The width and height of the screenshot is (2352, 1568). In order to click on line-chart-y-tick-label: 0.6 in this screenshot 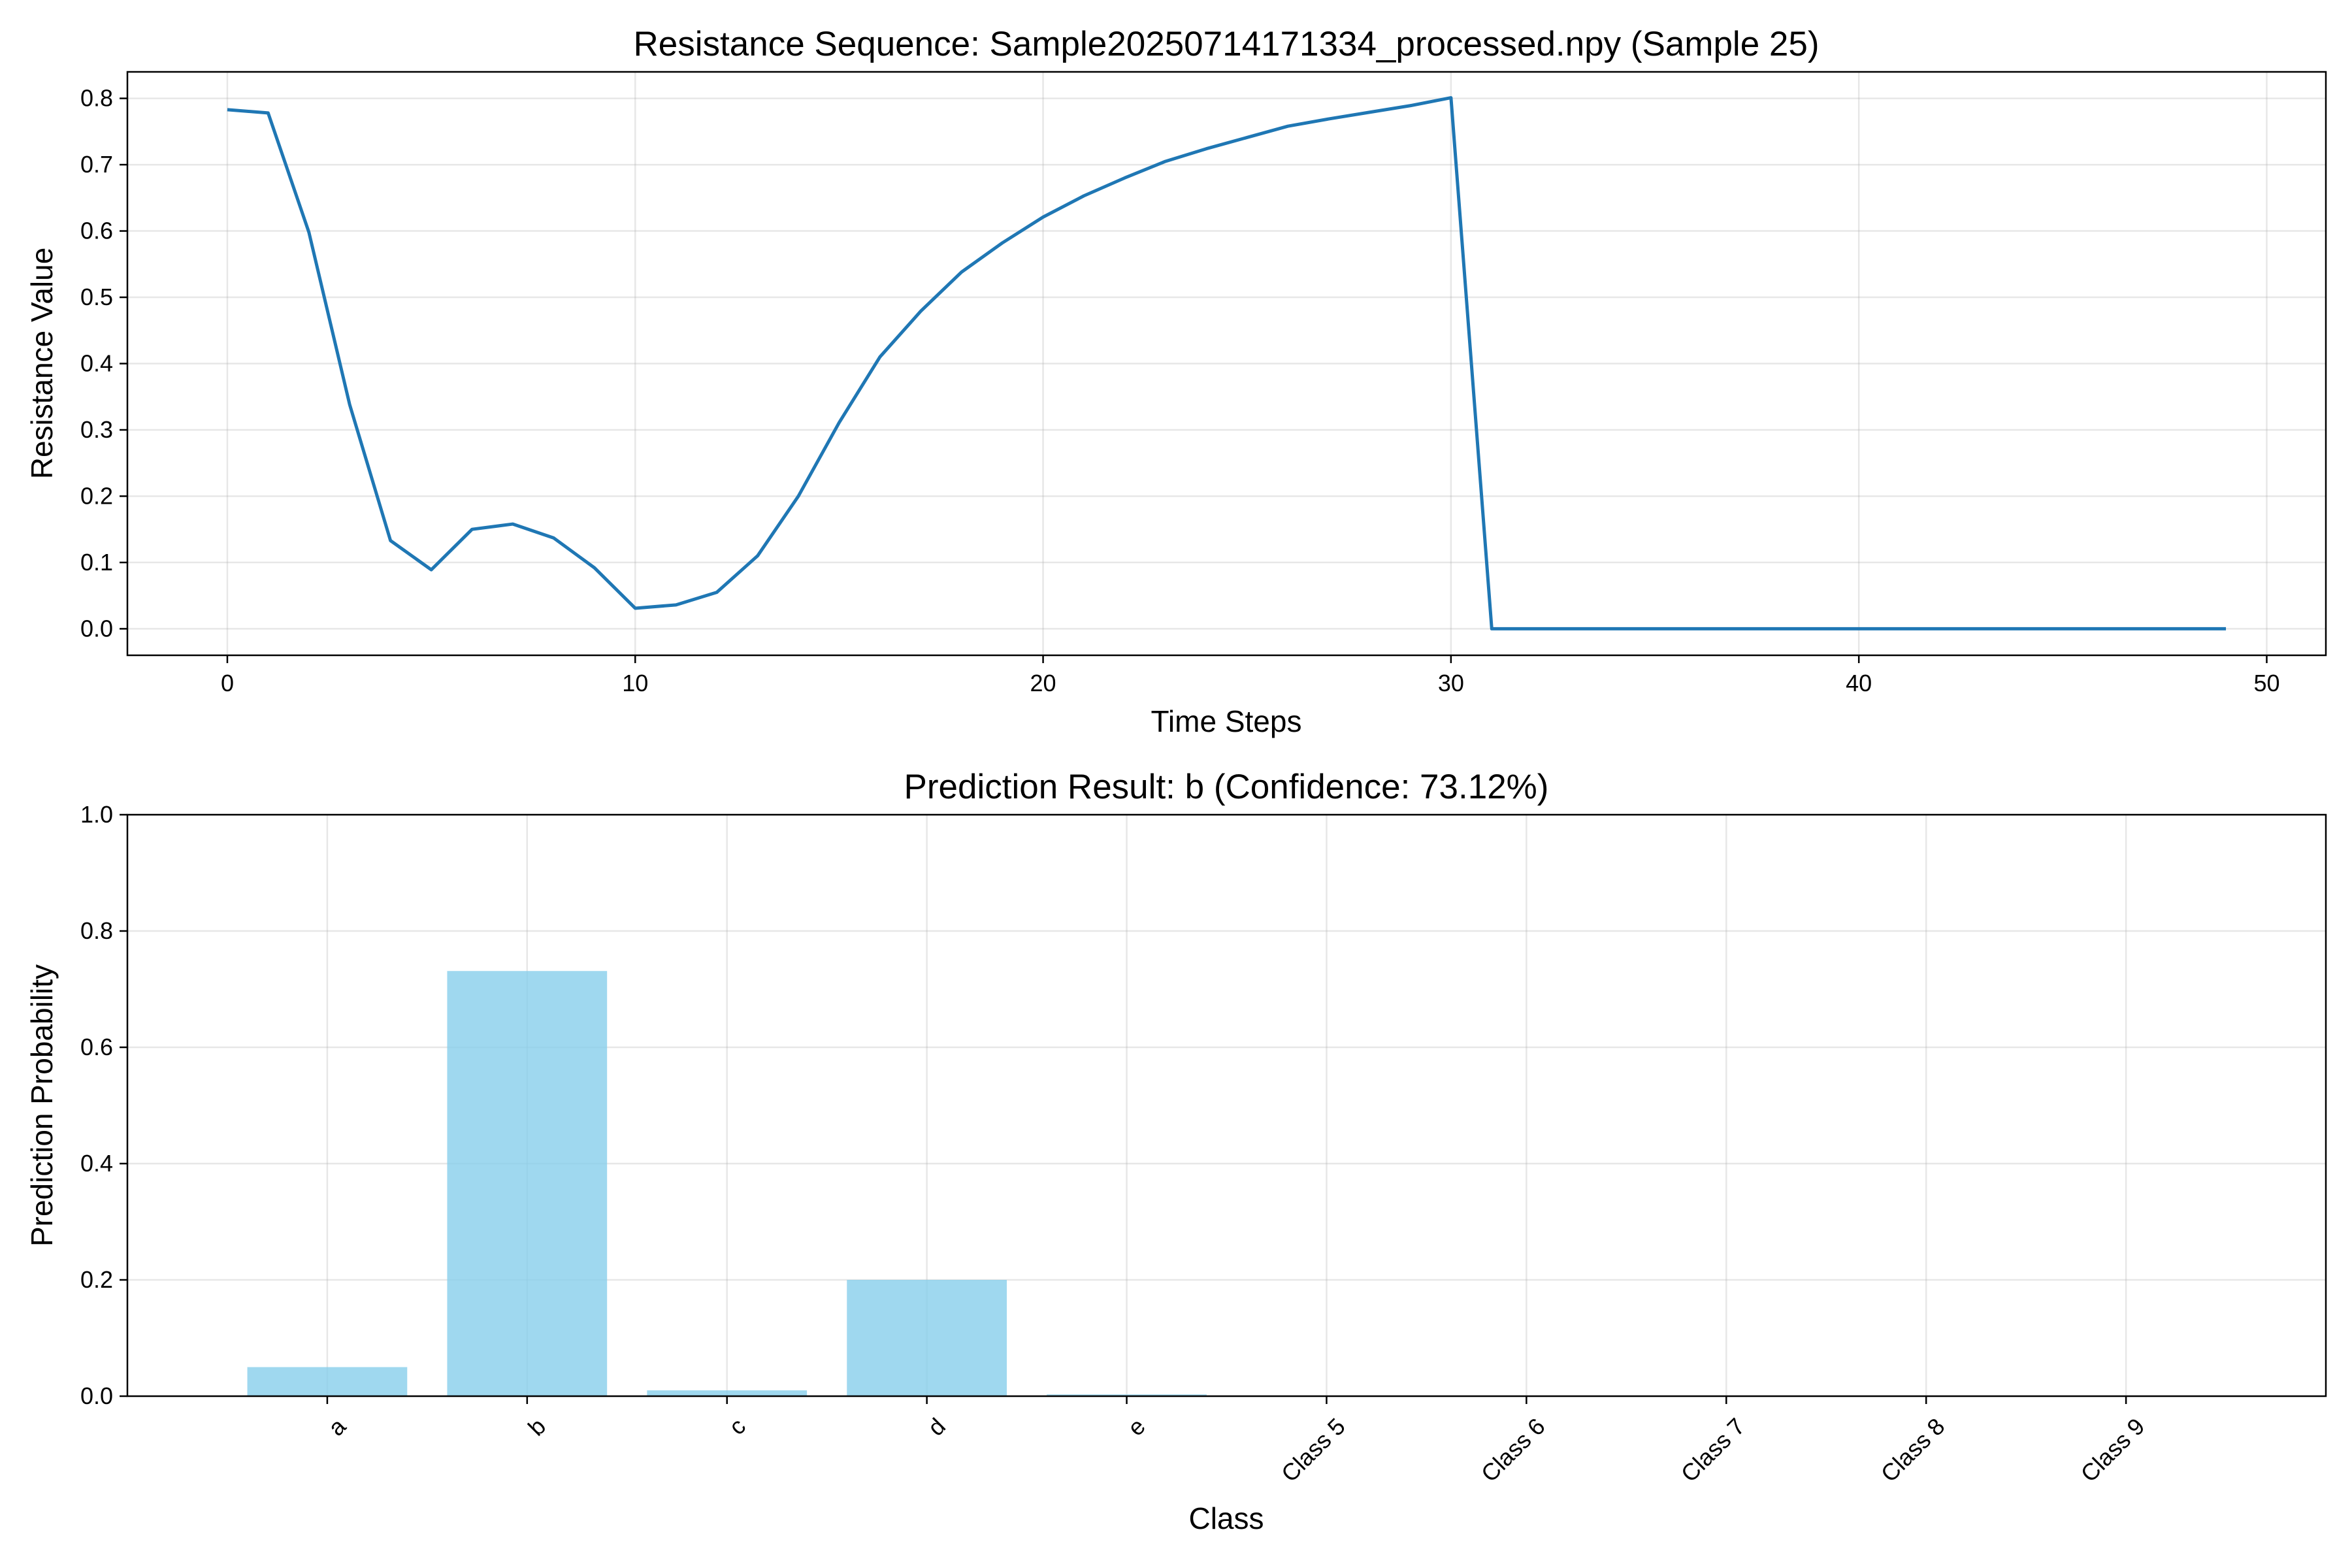, I will do `click(96, 231)`.